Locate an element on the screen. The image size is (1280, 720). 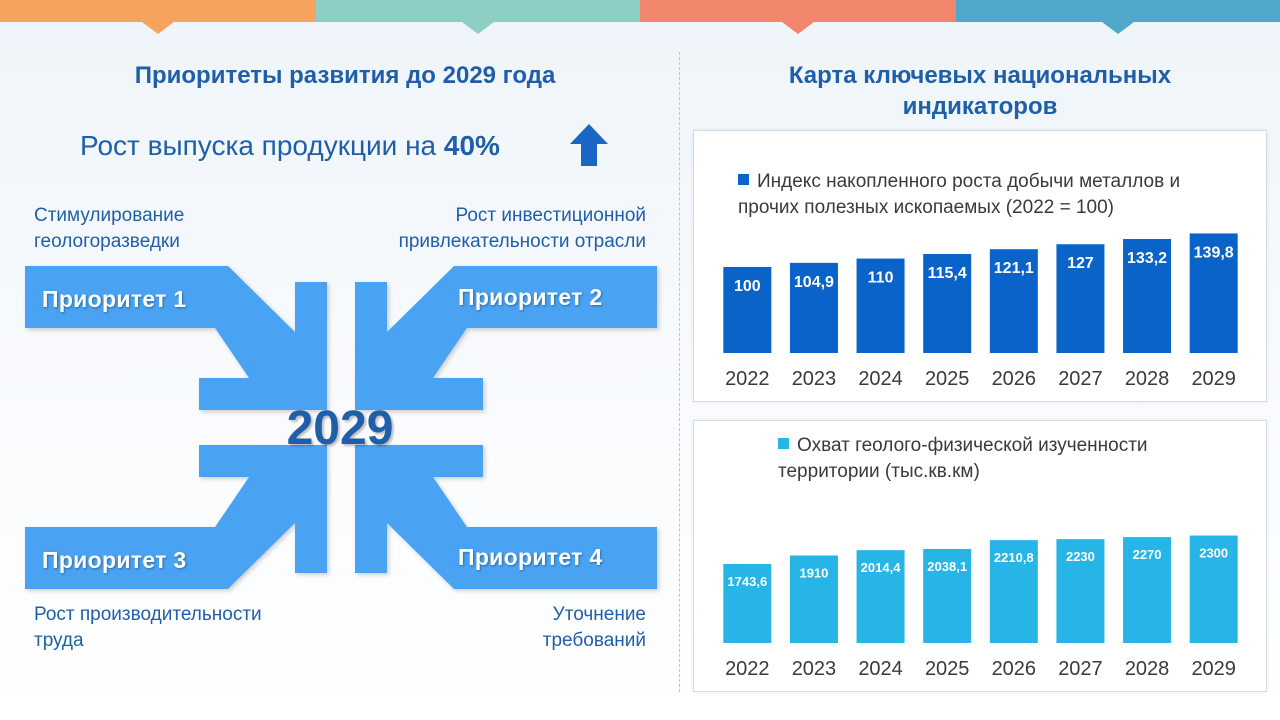
chart-2-value-label-2022: 1743,6 is located at coordinates (747, 581).